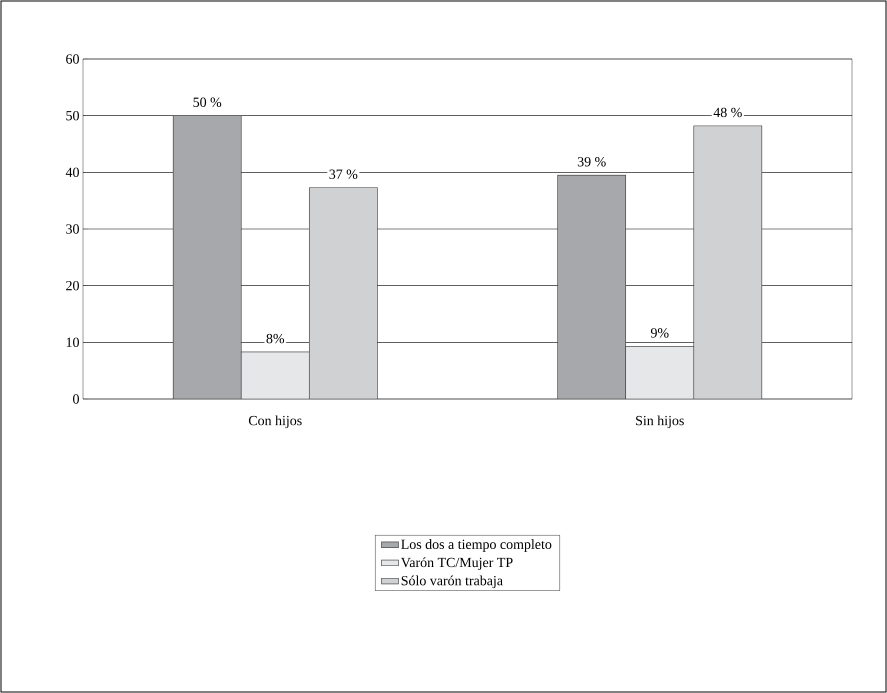 This screenshot has height=693, width=887. Describe the element at coordinates (452, 581) in the screenshot. I see `legend-label: Sólo varón trabaja` at that location.